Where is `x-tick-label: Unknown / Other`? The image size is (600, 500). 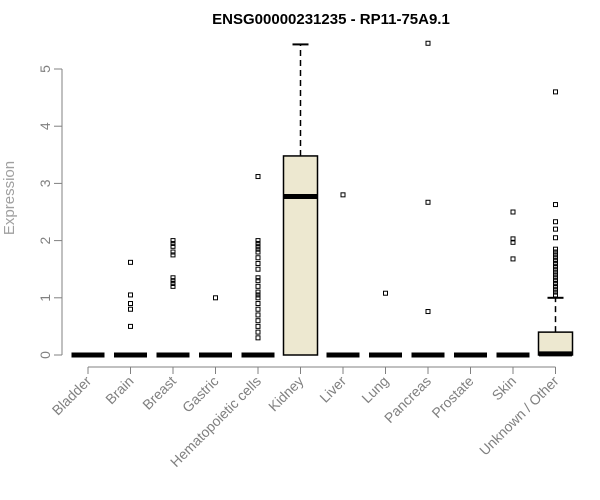 x-tick-label: Unknown / Other is located at coordinates (519, 416).